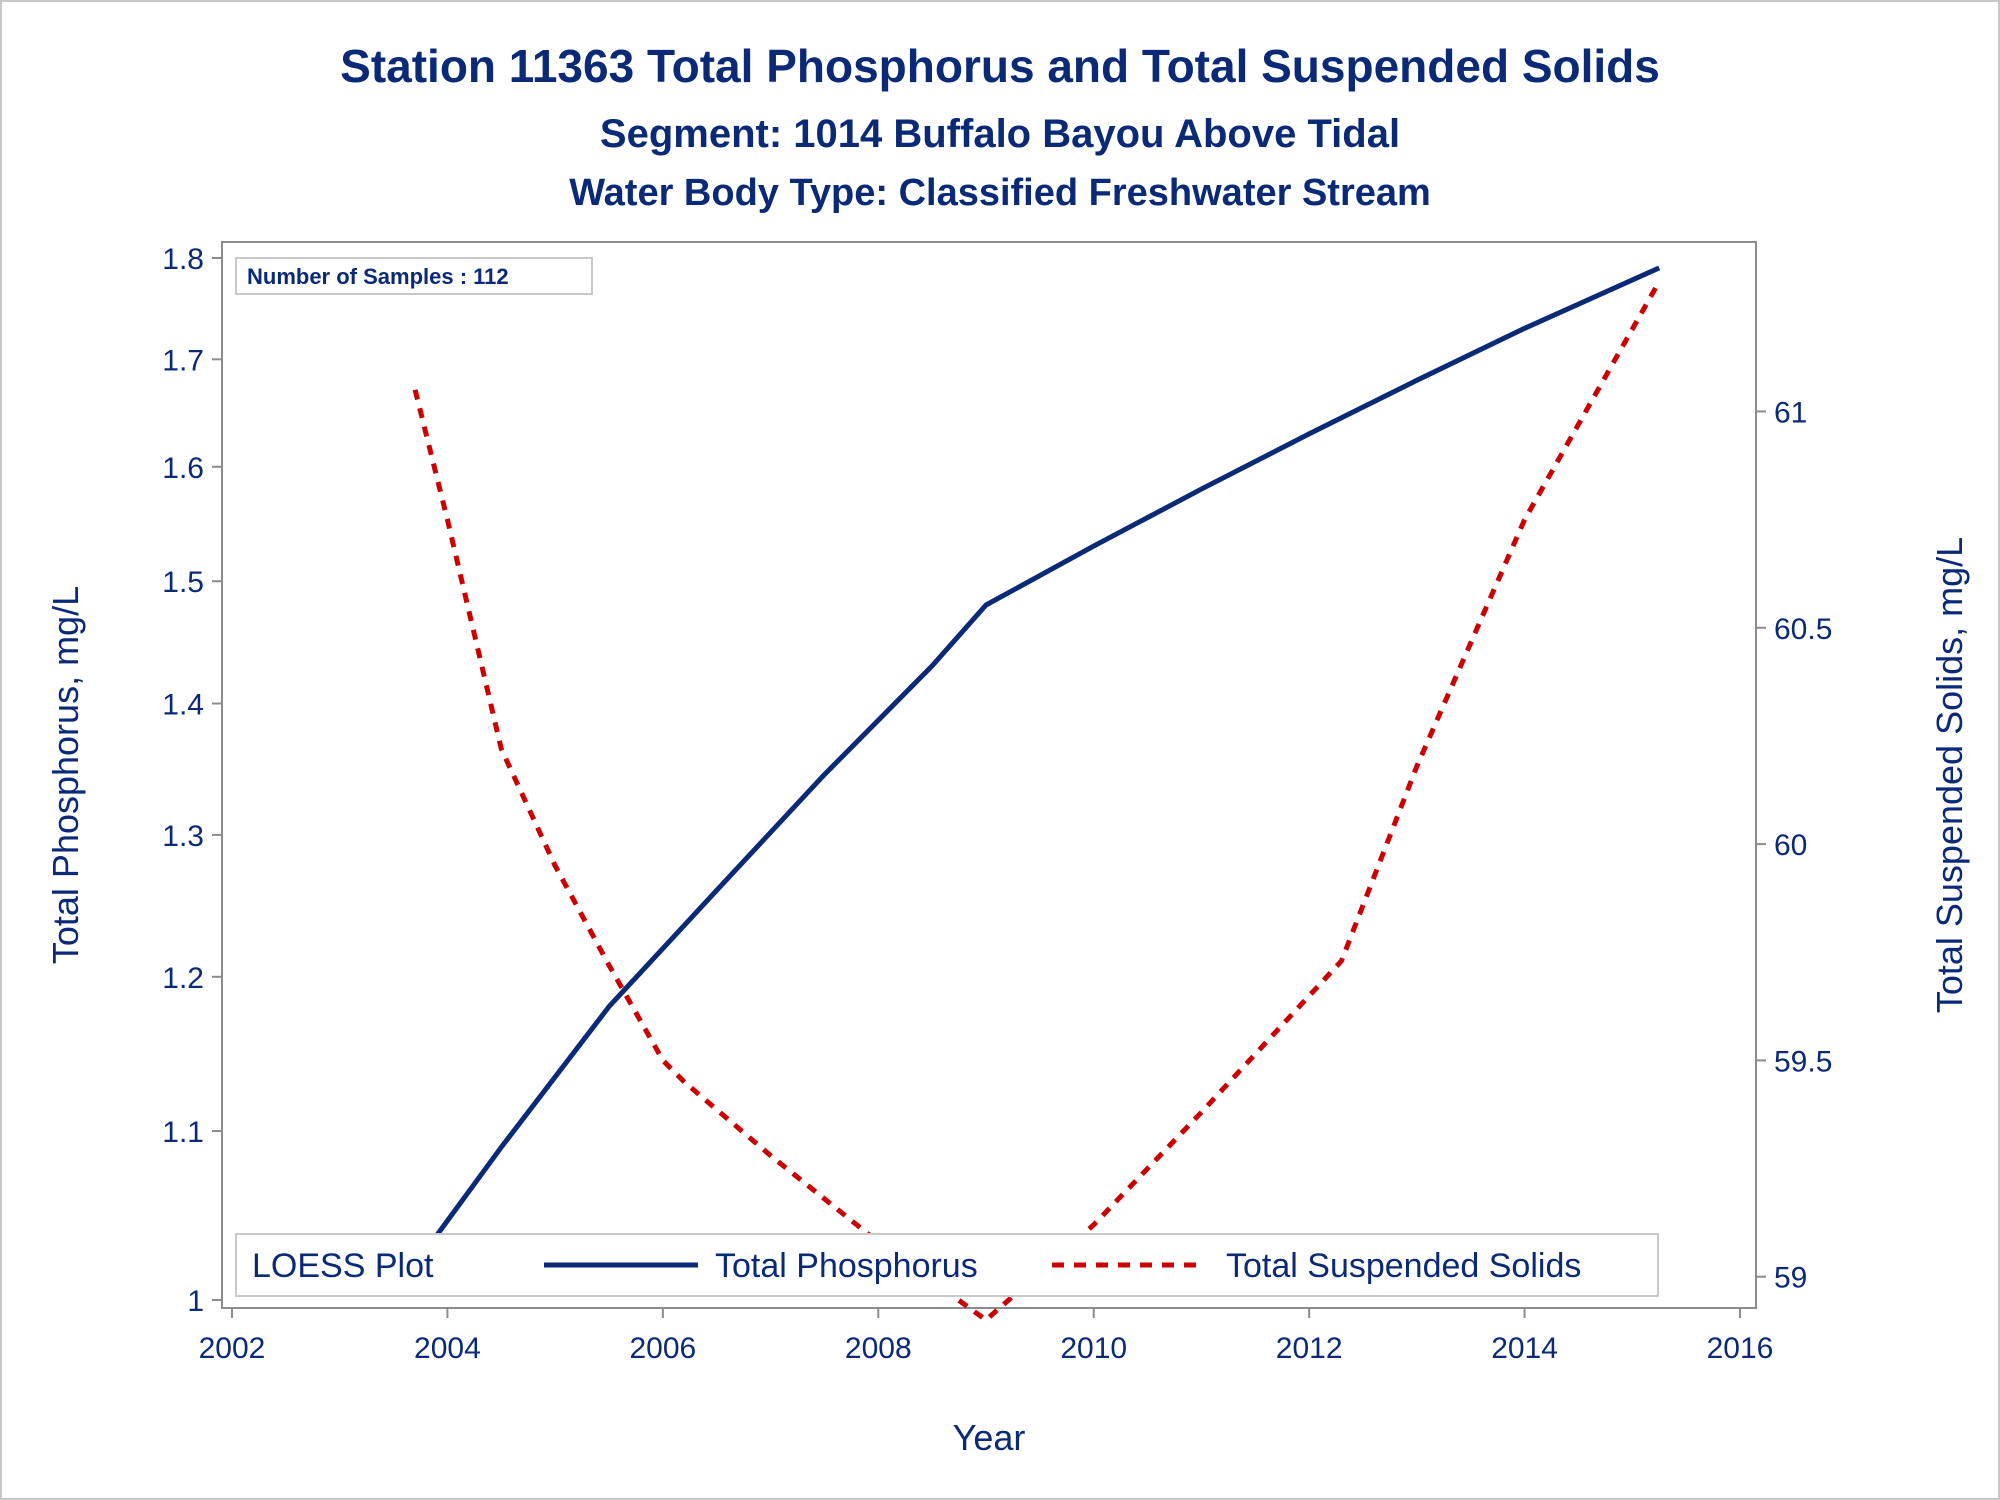 This screenshot has height=1500, width=2000. What do you see at coordinates (183, 705) in the screenshot?
I see `y-tick-label-1.4: 1.4` at bounding box center [183, 705].